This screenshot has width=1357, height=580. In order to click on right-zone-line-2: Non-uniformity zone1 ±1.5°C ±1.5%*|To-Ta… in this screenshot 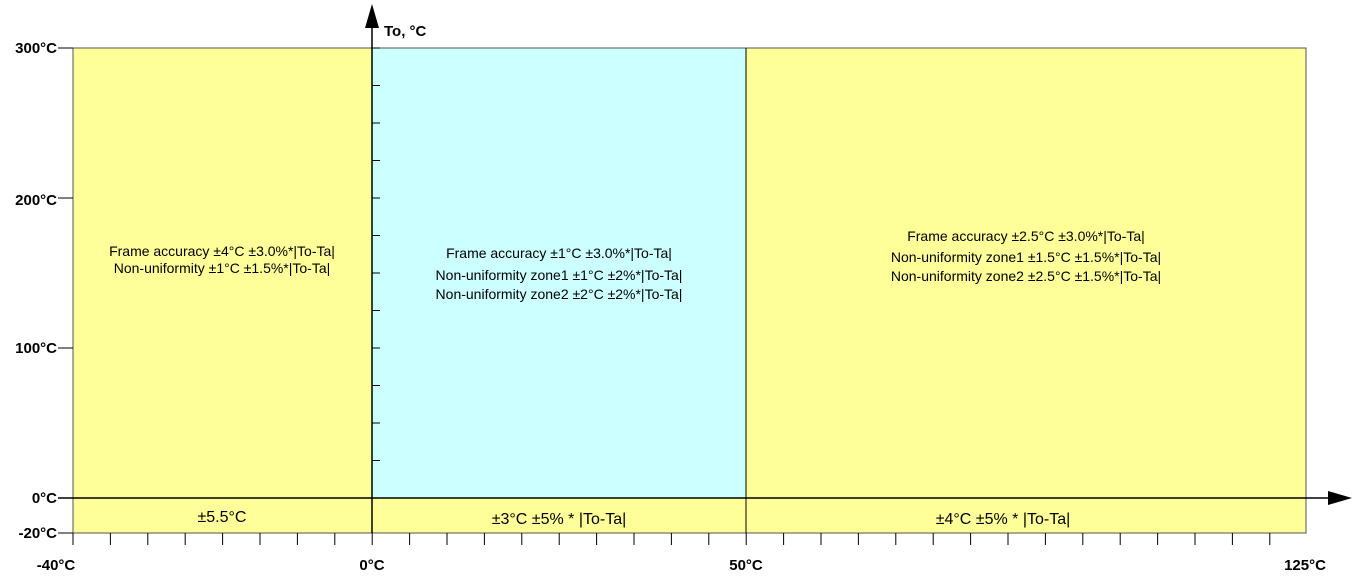, I will do `click(1026, 257)`.